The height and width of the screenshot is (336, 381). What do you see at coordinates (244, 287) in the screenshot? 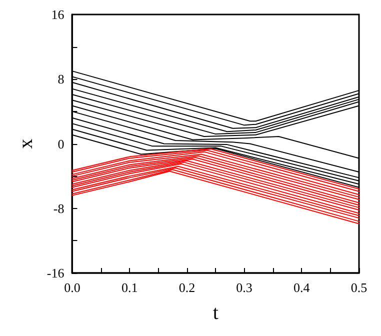
I see `x-tick-label: 0.3` at bounding box center [244, 287].